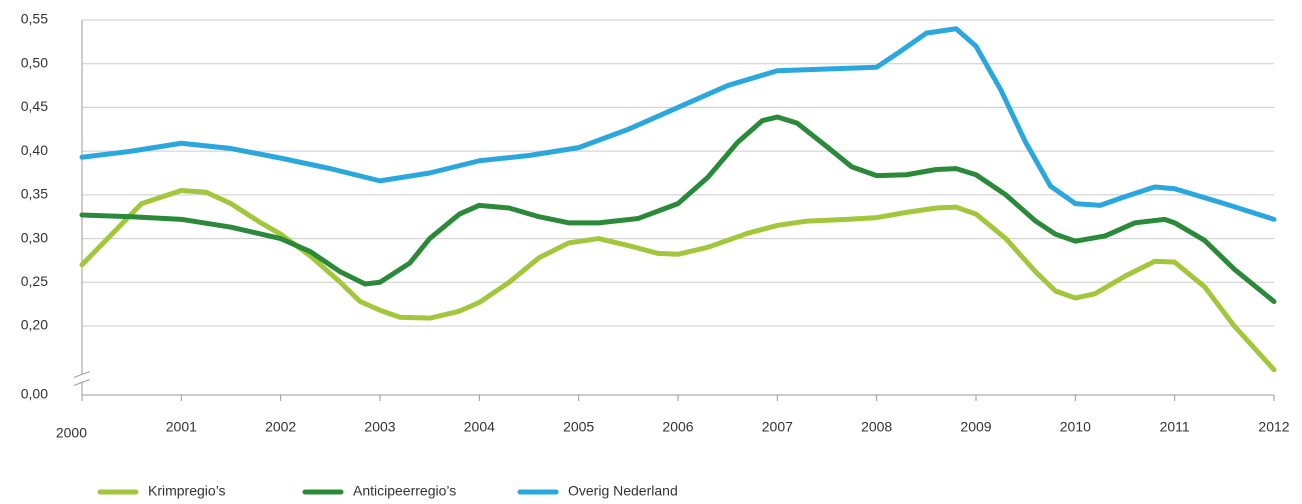  What do you see at coordinates (34, 325) in the screenshot?
I see `y-tick-label: 0,20` at bounding box center [34, 325].